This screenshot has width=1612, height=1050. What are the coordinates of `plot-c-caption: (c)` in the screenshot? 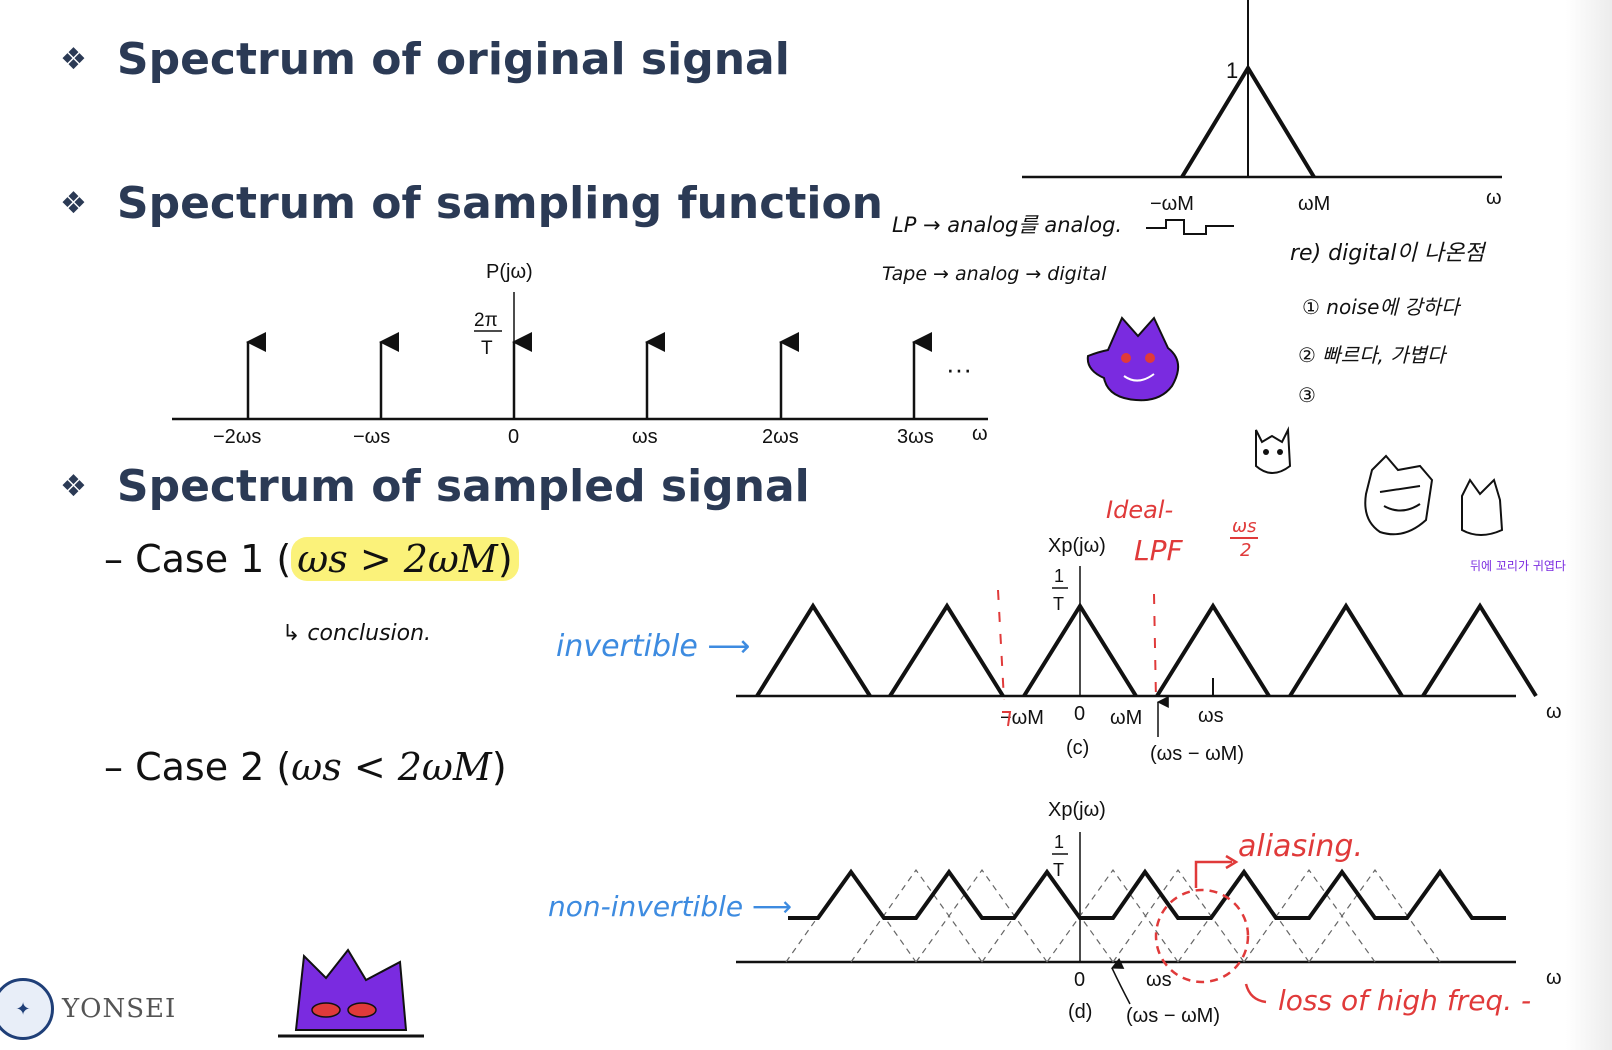 It's located at (1077, 748).